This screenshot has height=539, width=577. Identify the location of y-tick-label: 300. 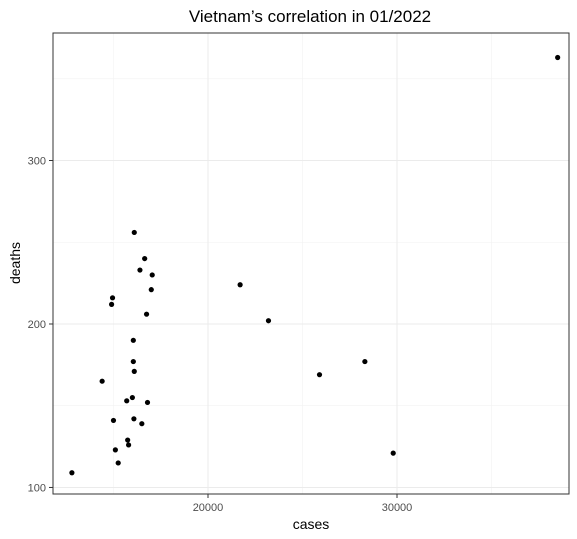
(37, 162).